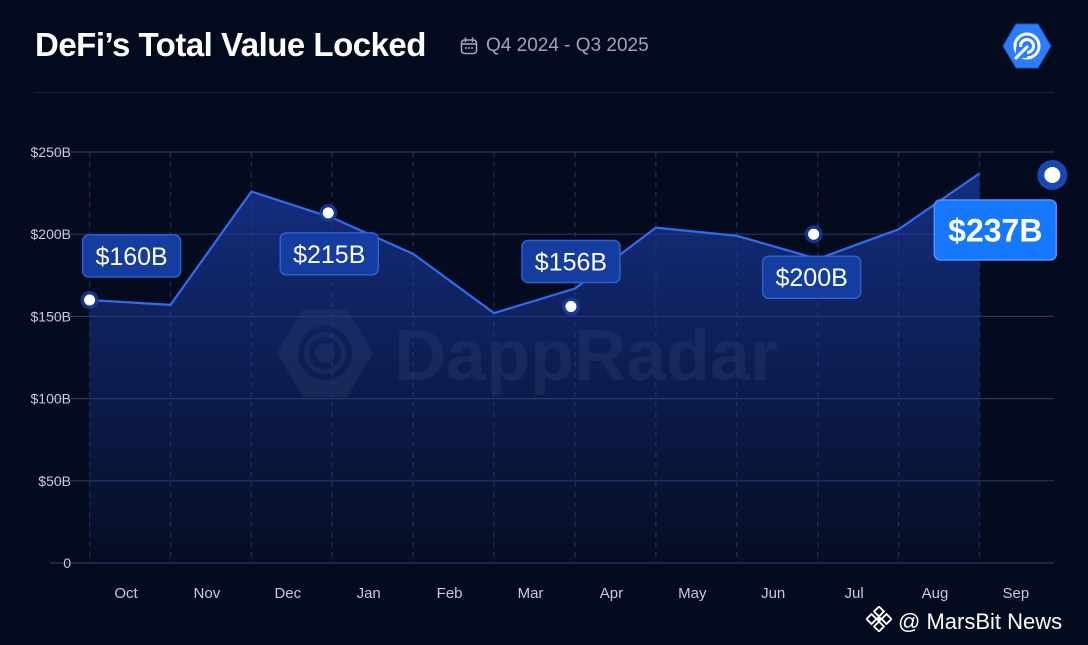 The image size is (1088, 645). I want to click on period-range: Q4 2024 - Q3 2025, so click(554, 46).